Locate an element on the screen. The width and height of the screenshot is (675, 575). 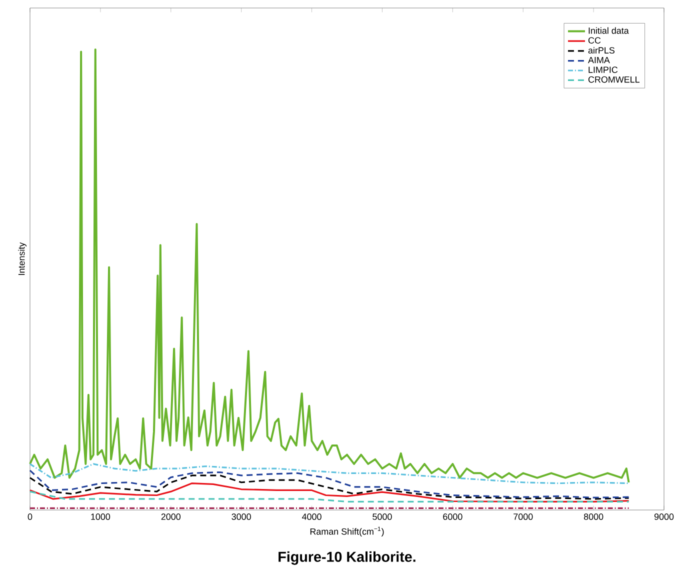
y-axis-title: Intensity is located at coordinates (22, 258).